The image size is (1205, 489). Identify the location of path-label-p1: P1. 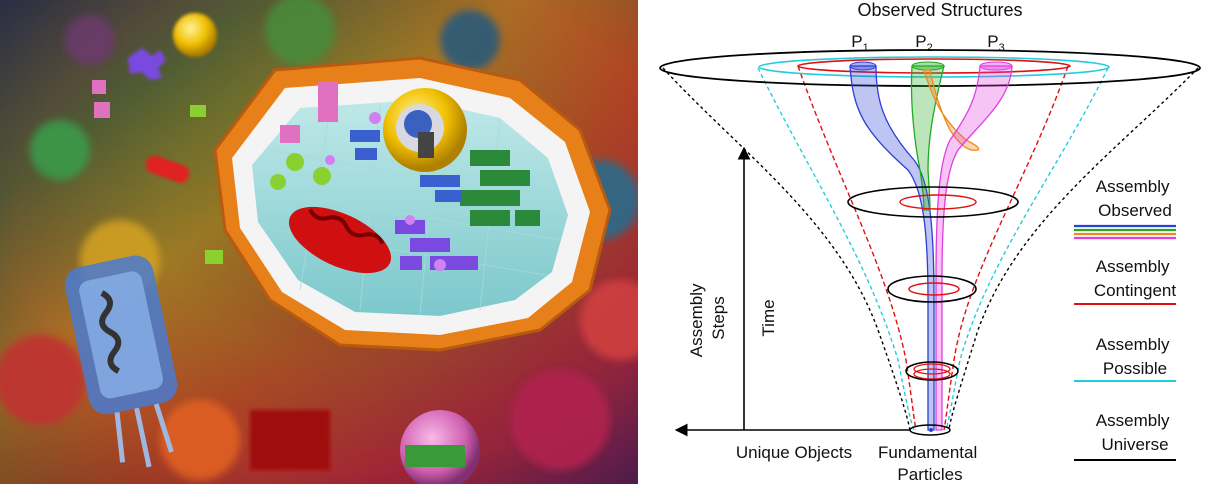
(859, 43).